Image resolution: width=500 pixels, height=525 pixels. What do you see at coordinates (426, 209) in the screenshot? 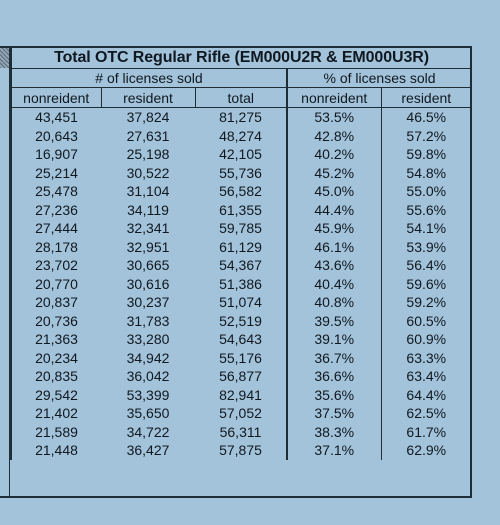
I see `cell-resident-pct: 55.6%` at bounding box center [426, 209].